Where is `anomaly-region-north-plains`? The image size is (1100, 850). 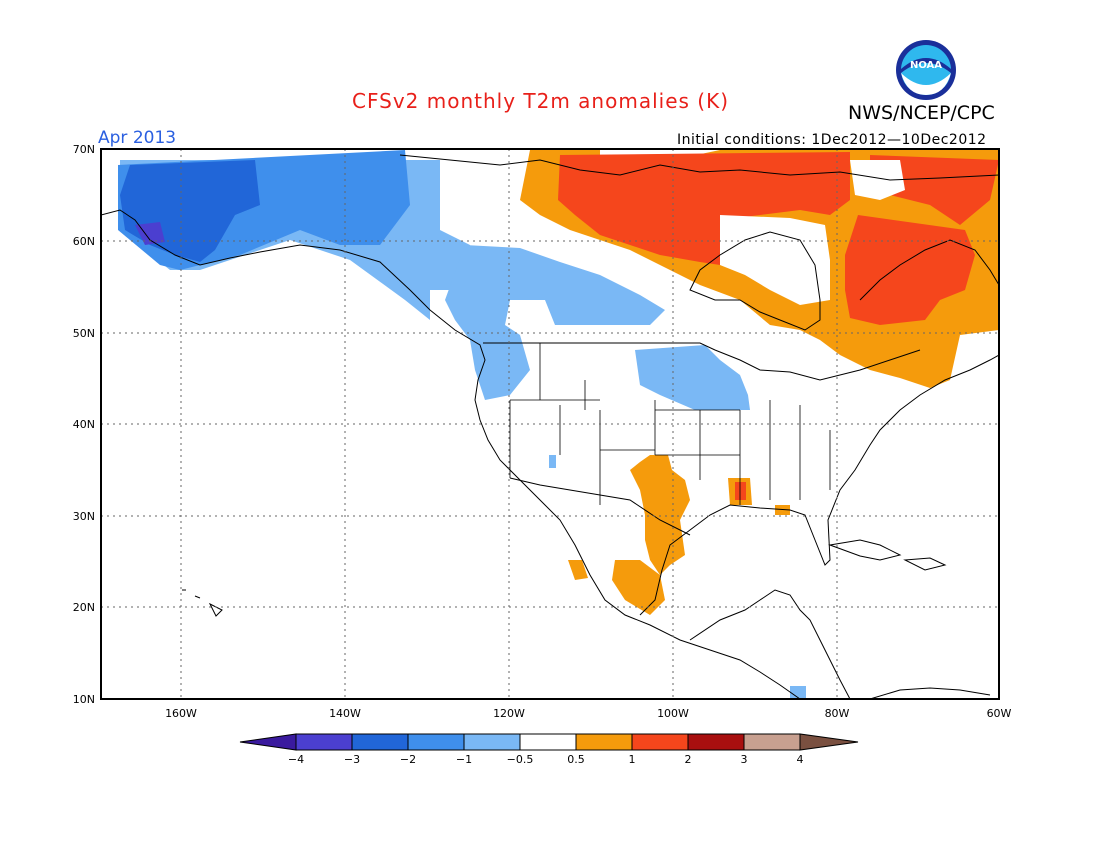
anomaly-region-north-plains is located at coordinates (692, 377).